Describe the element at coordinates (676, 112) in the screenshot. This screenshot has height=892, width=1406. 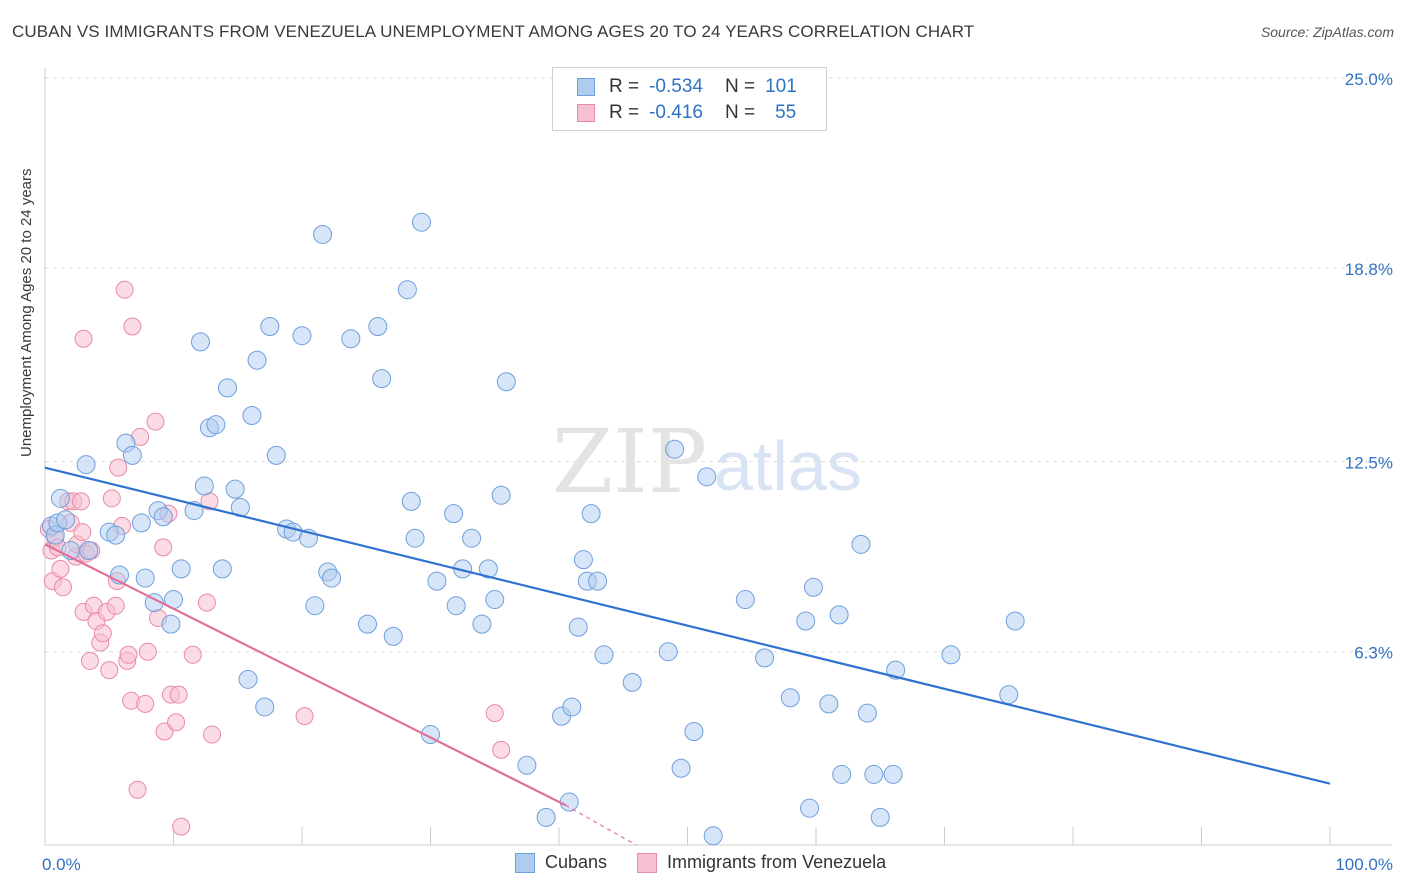
I see `r-value: -0.416` at that location.